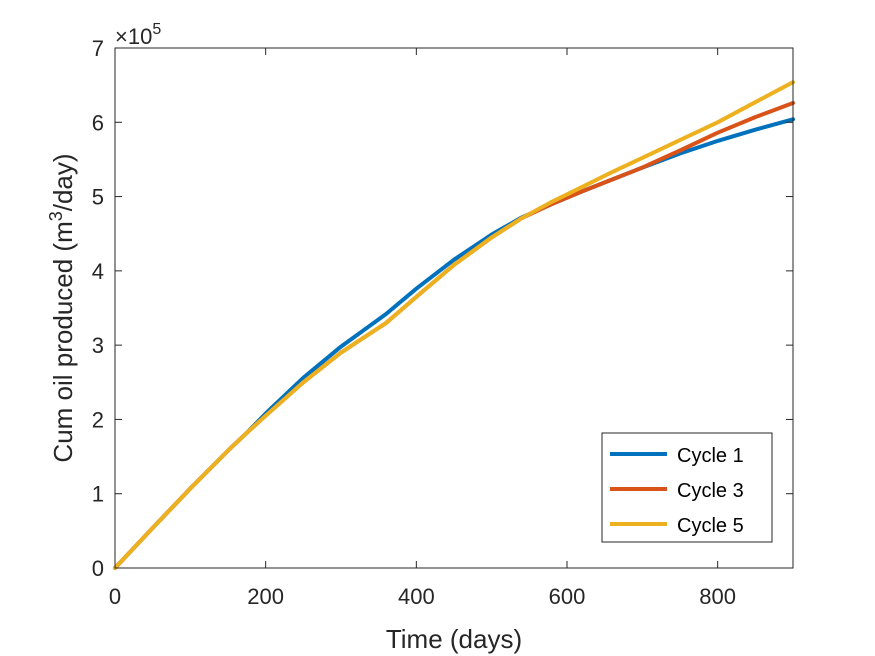 Image resolution: width=875 pixels, height=656 pixels. Describe the element at coordinates (115, 596) in the screenshot. I see `x-tick-label: 0` at that location.